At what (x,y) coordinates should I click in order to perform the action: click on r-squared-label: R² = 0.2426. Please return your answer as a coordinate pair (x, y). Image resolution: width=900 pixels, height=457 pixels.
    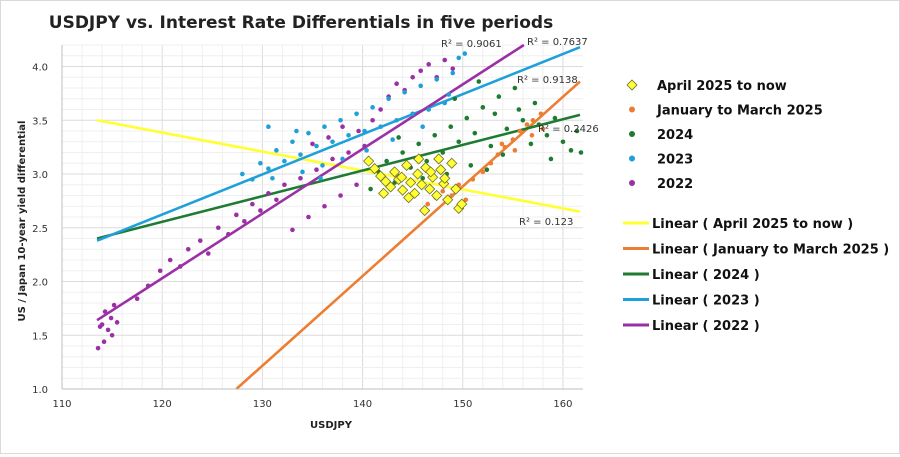
    Looking at the image, I should click on (568, 129).